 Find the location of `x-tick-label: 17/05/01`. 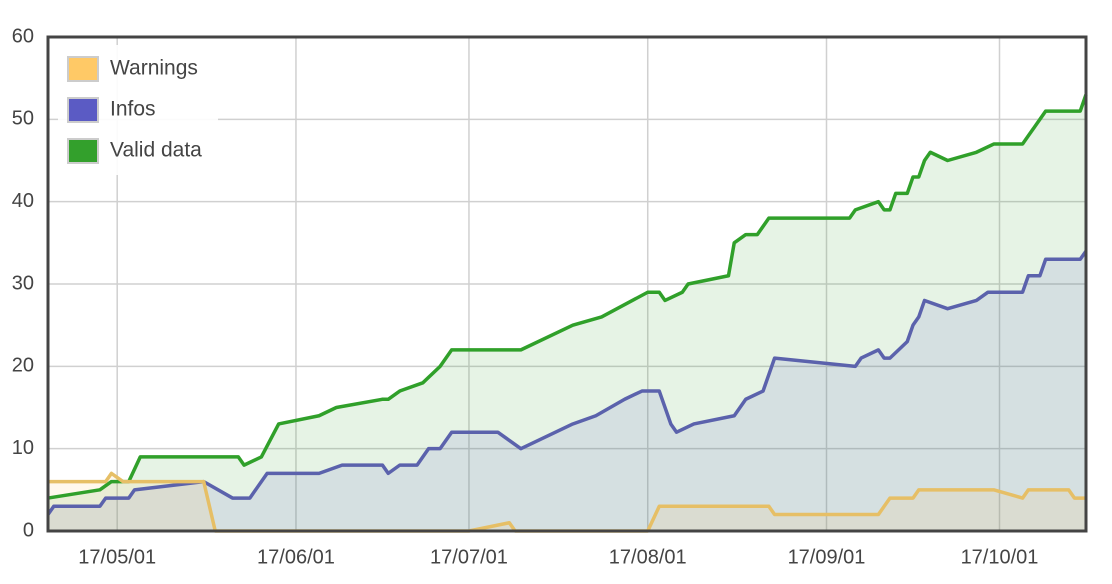

x-tick-label: 17/05/01 is located at coordinates (117, 557).